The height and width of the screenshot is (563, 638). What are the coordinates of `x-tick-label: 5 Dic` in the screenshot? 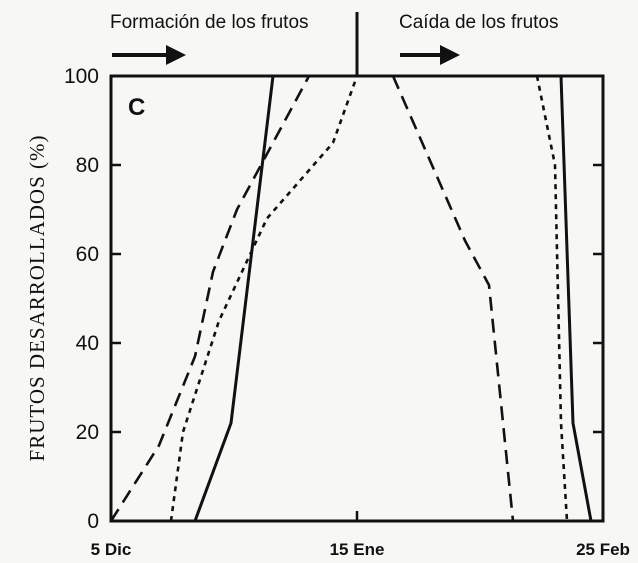 It's located at (111, 549).